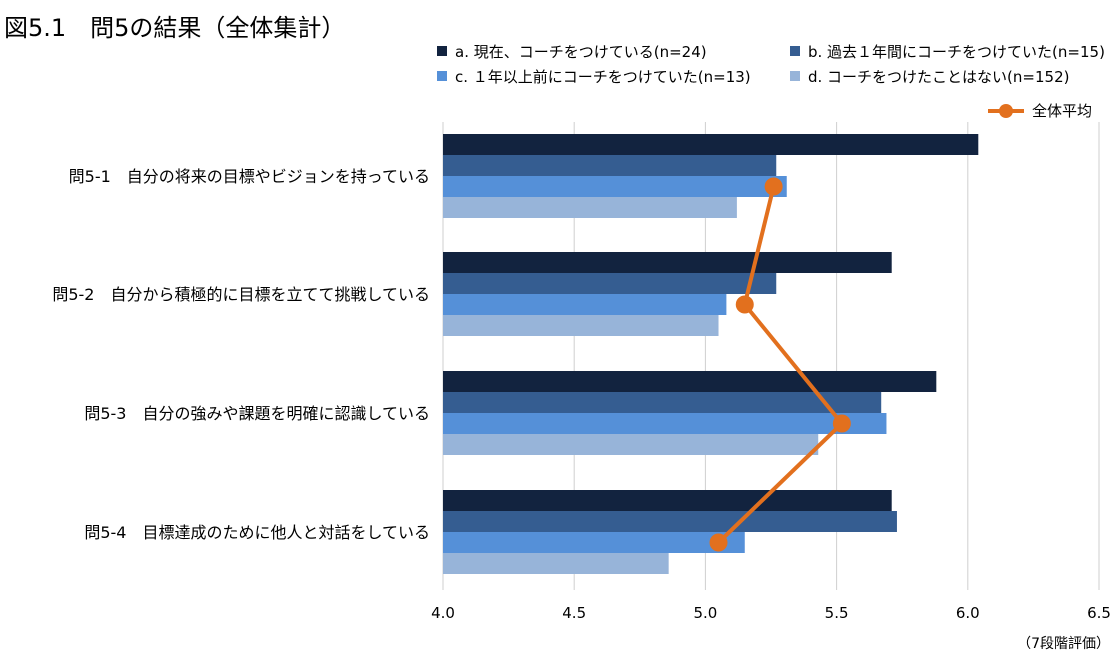  I want to click on category-label-2: 問5-2 自分から積極的に目標を立てて挑戦している, so click(241, 294).